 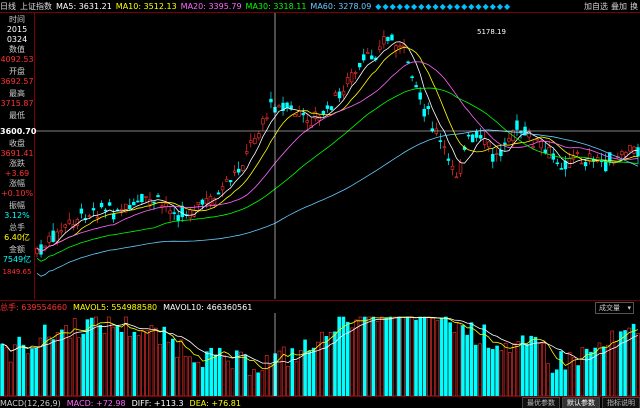 What do you see at coordinates (157, 403) in the screenshot?
I see `diff-value: DIFF: +113.3` at bounding box center [157, 403].